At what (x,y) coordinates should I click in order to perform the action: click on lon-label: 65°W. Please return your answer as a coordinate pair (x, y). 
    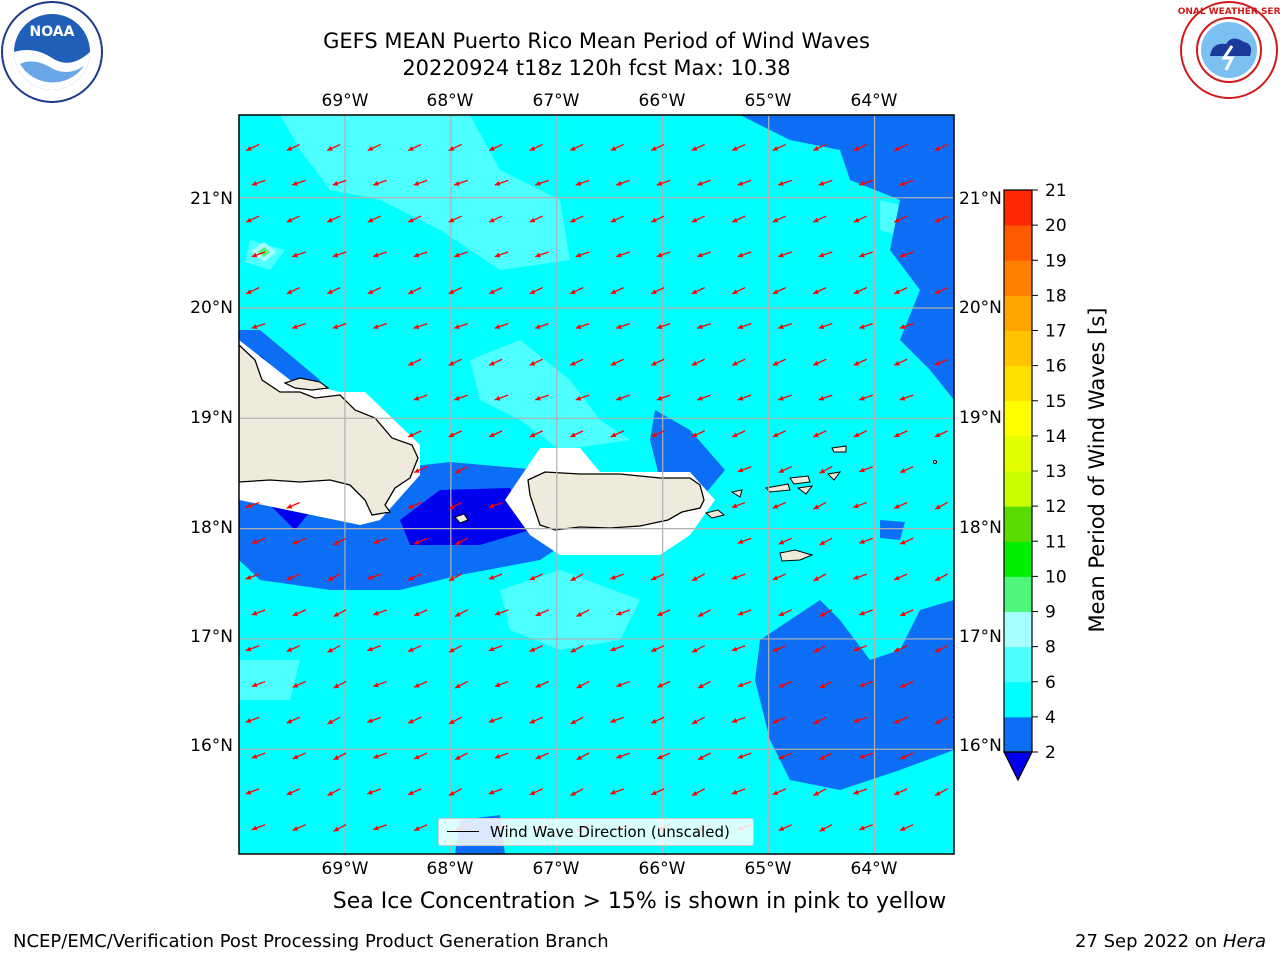
    Looking at the image, I should click on (768, 101).